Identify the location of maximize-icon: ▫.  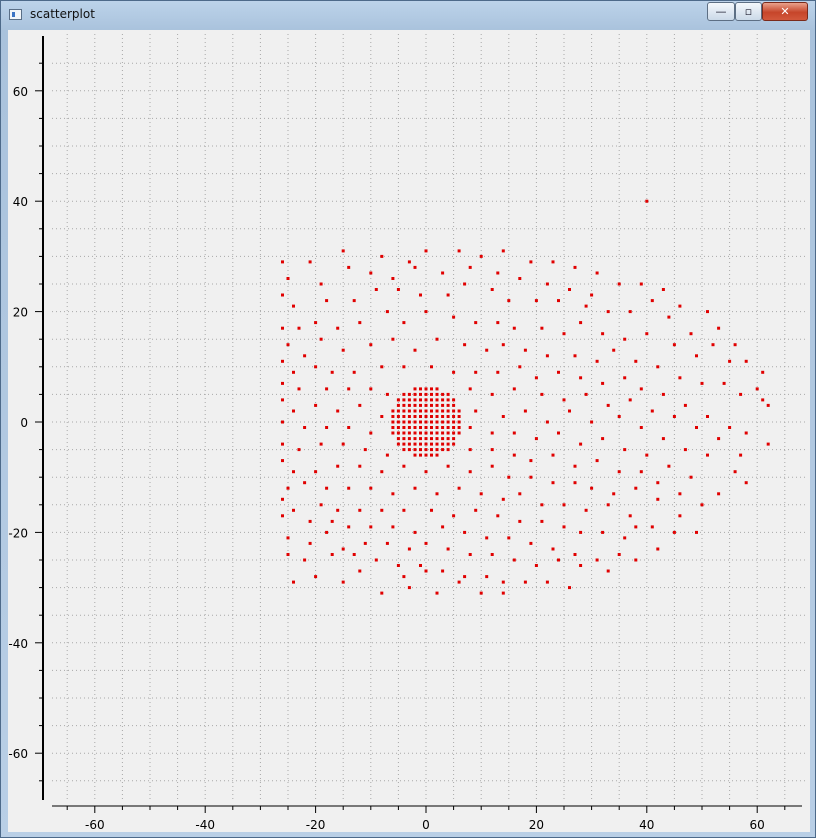
(748, 11).